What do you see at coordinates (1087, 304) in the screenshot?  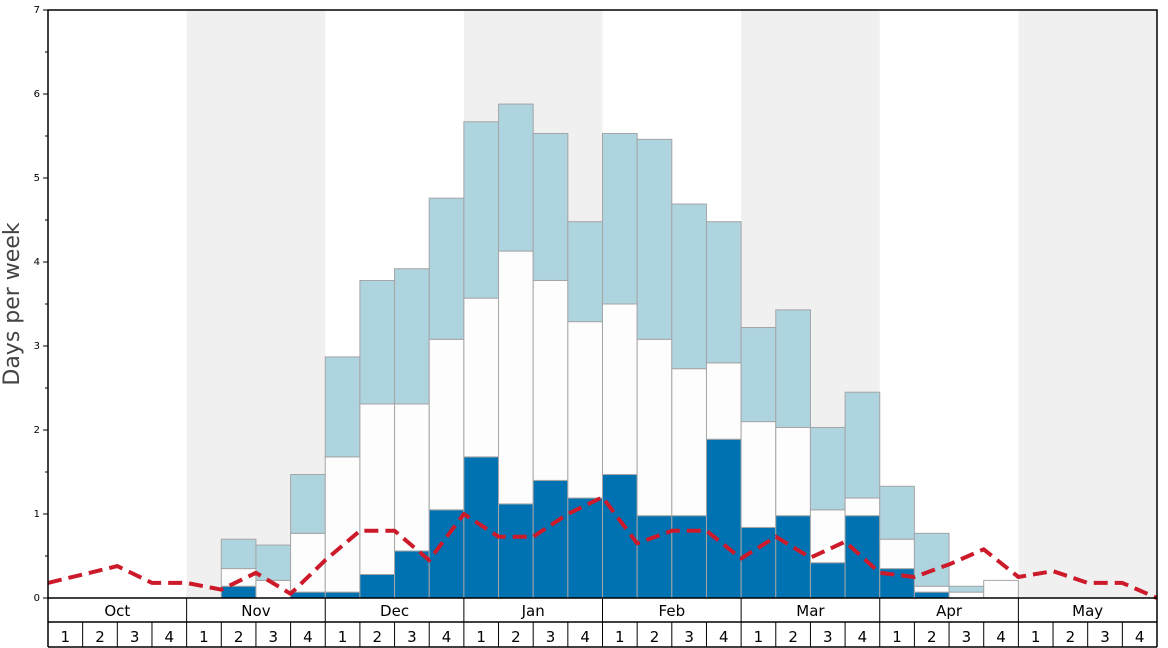 I see `month-band` at bounding box center [1087, 304].